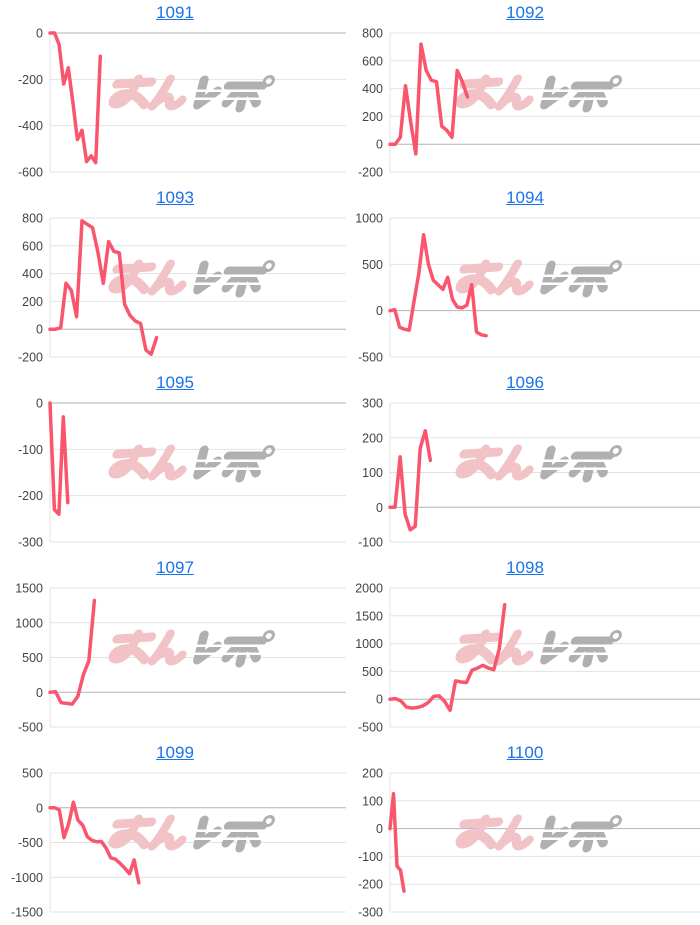 The height and width of the screenshot is (925, 700). Describe the element at coordinates (370, 913) in the screenshot. I see `y-tick-label: -300` at that location.